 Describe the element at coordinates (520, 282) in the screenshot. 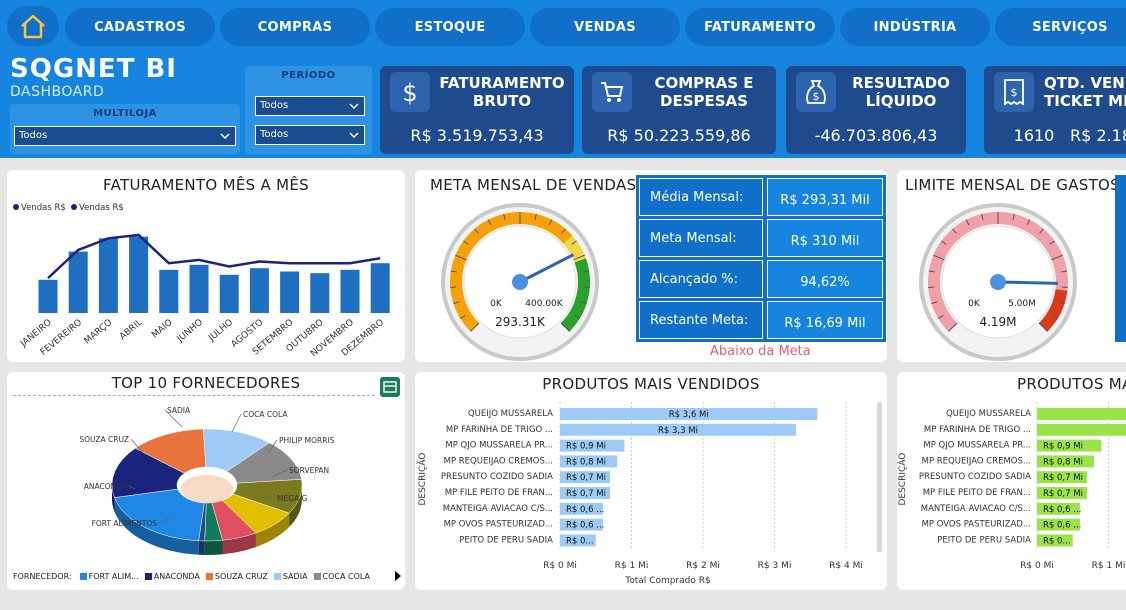

I see `gauge-hub` at that location.